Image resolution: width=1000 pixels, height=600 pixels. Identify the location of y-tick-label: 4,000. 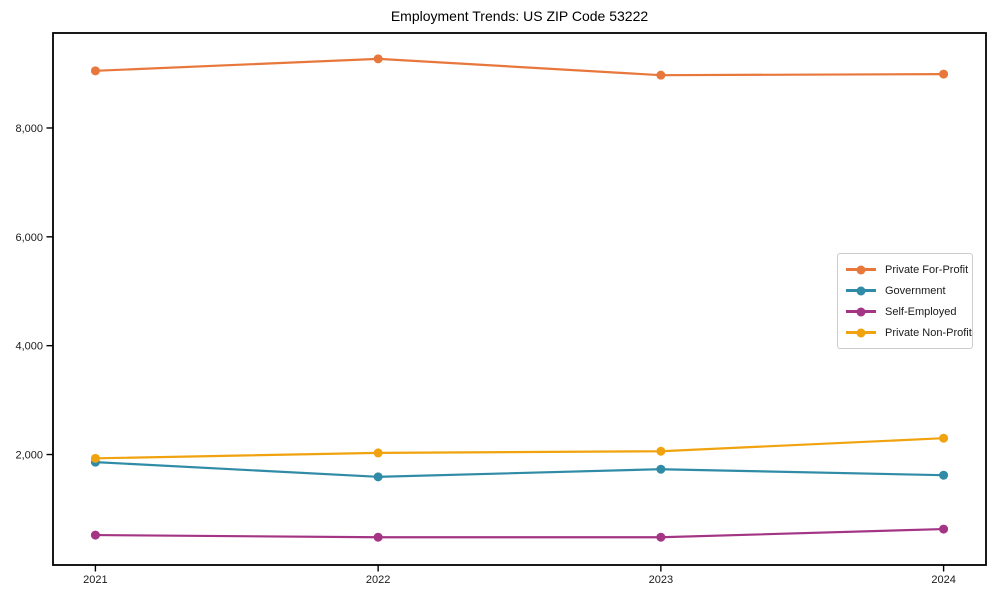
(29, 347).